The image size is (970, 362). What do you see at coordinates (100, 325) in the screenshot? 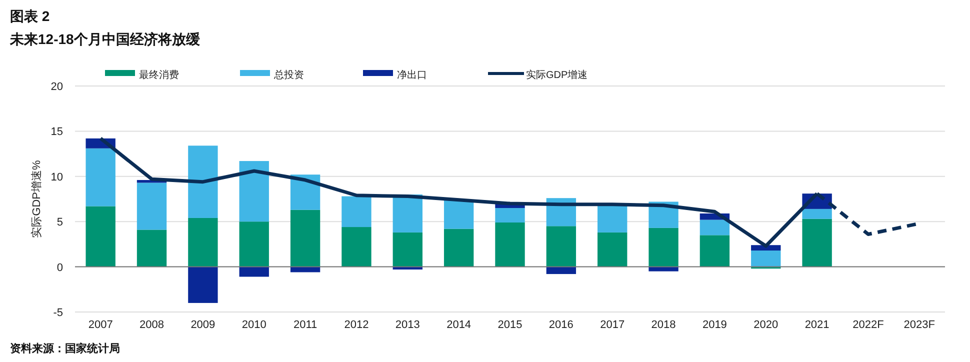
I see `x-tick-label: 2007` at bounding box center [100, 325].